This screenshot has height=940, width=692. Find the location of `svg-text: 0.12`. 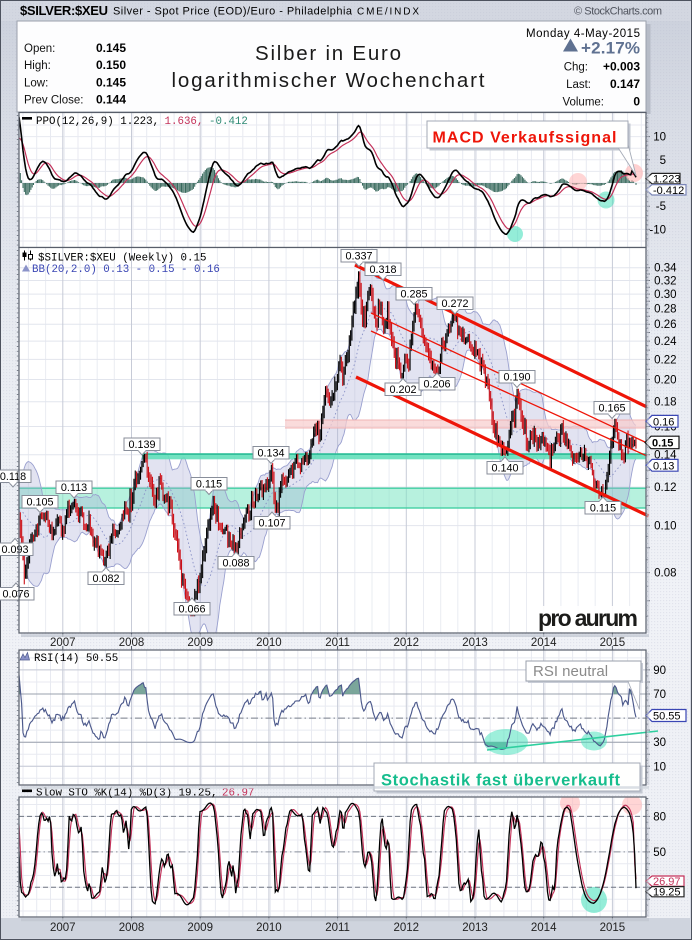

svg-text: 0.12 is located at coordinates (665, 488).